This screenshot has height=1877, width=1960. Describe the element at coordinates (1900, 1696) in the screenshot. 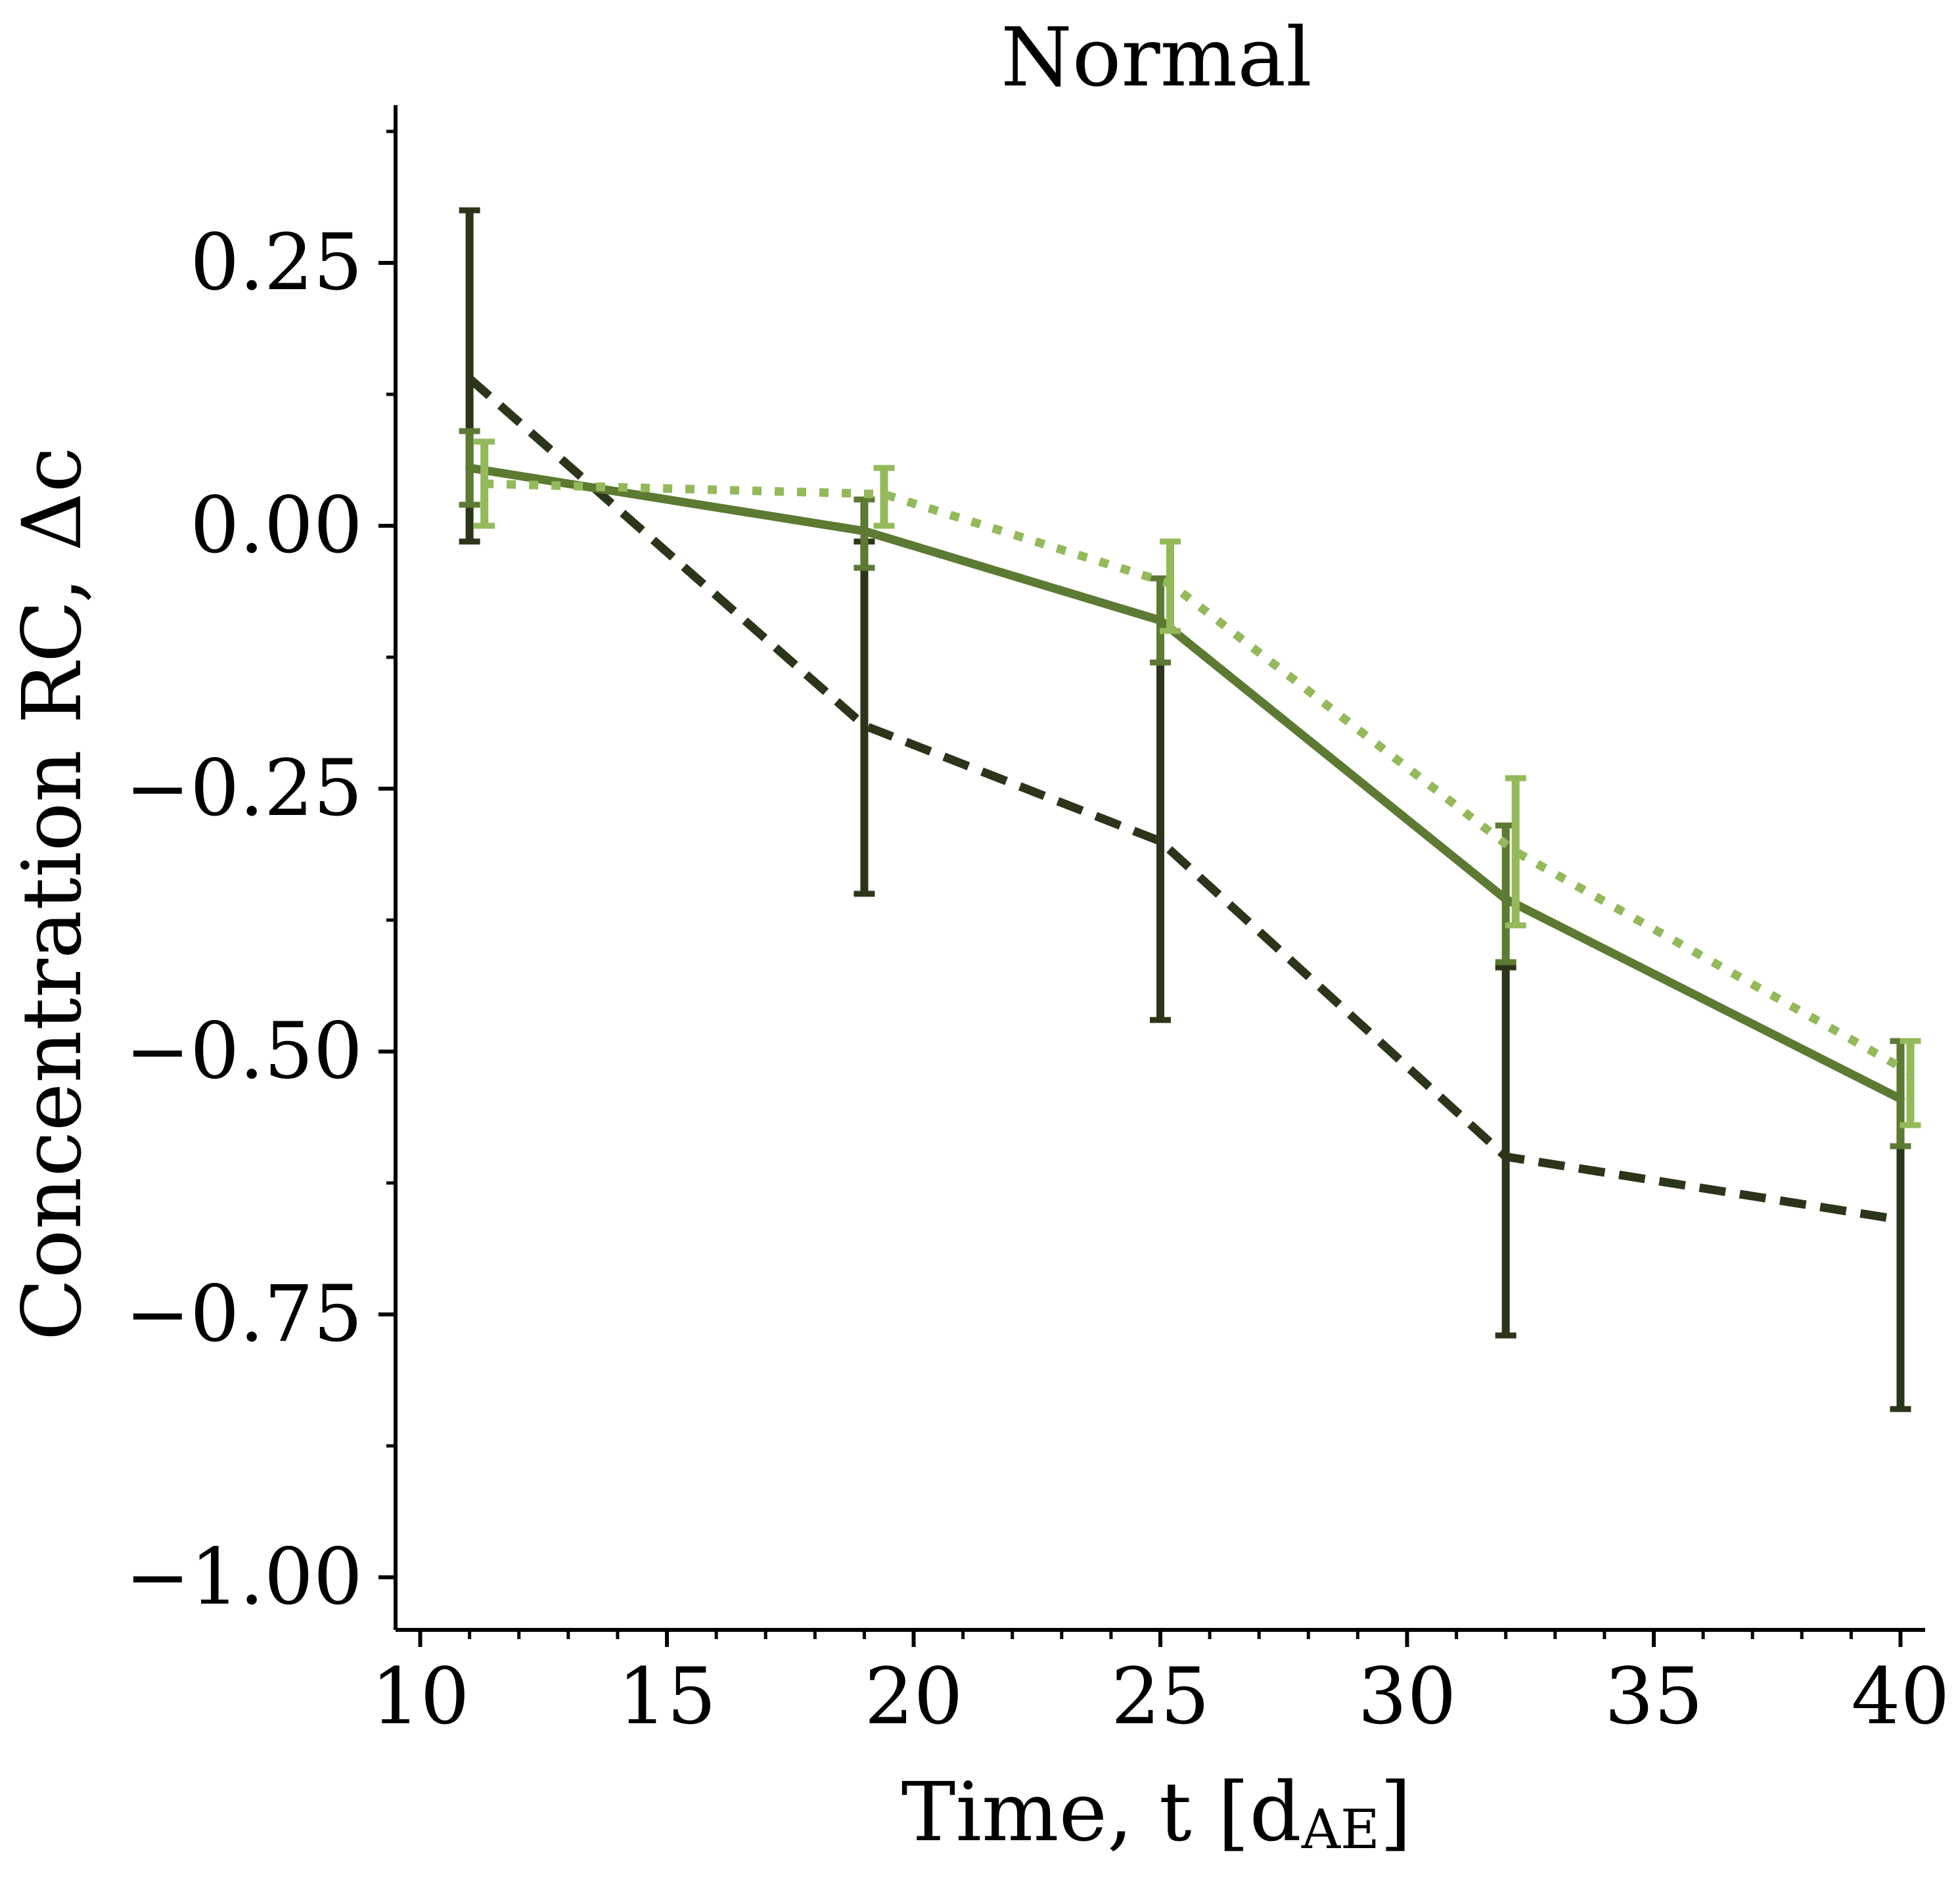

I see `x-tick-label: 40` at that location.